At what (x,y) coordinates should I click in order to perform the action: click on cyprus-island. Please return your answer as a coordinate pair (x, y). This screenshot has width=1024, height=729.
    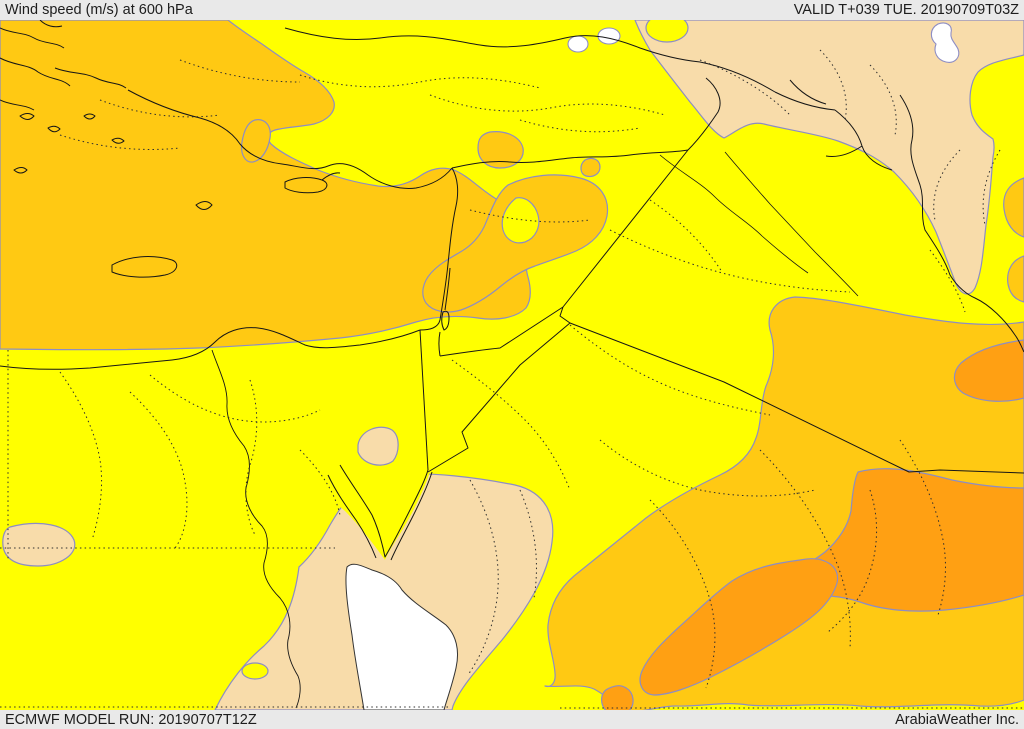
    Looking at the image, I should click on (312, 183).